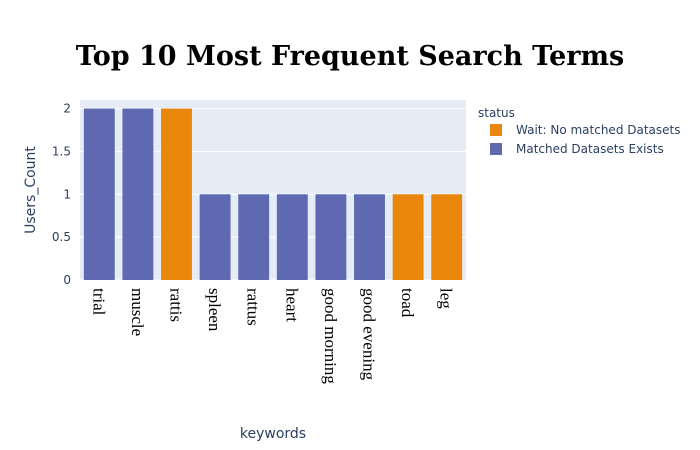 The height and width of the screenshot is (450, 700). What do you see at coordinates (98, 302) in the screenshot?
I see `x-tick-label: trial` at bounding box center [98, 302].